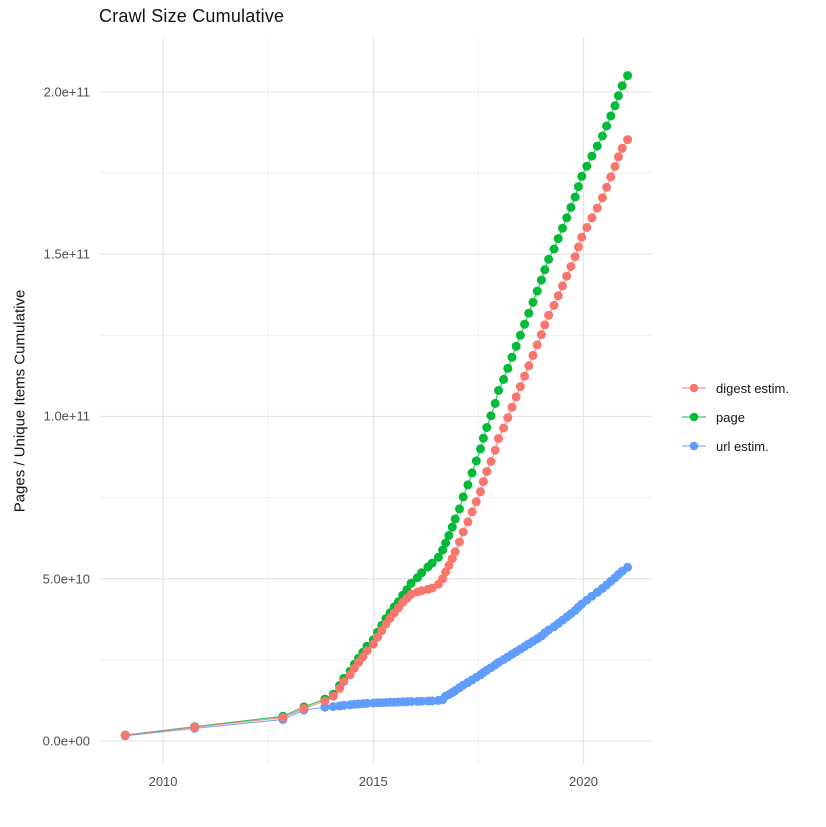 The width and height of the screenshot is (826, 827). What do you see at coordinates (694, 417) in the screenshot?
I see `legend-key-page-icon` at bounding box center [694, 417].